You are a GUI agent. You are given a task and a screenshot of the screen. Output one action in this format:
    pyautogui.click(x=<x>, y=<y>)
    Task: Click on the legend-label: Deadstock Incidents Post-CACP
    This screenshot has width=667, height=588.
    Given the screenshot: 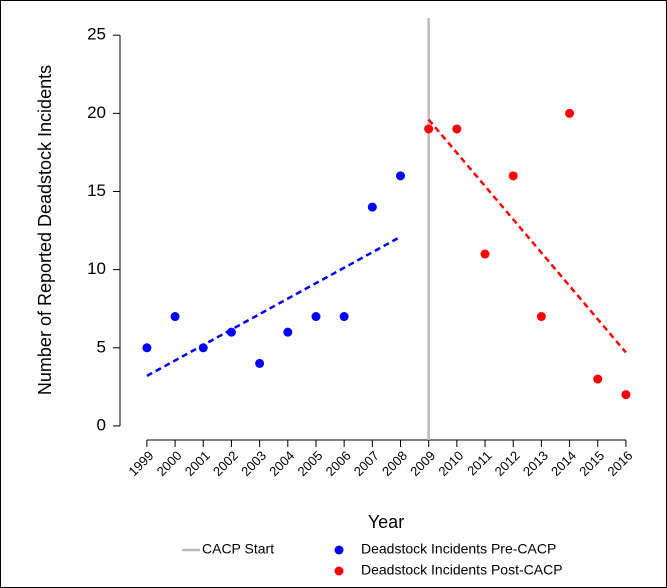 What is the action you would take?
    pyautogui.click(x=462, y=570)
    